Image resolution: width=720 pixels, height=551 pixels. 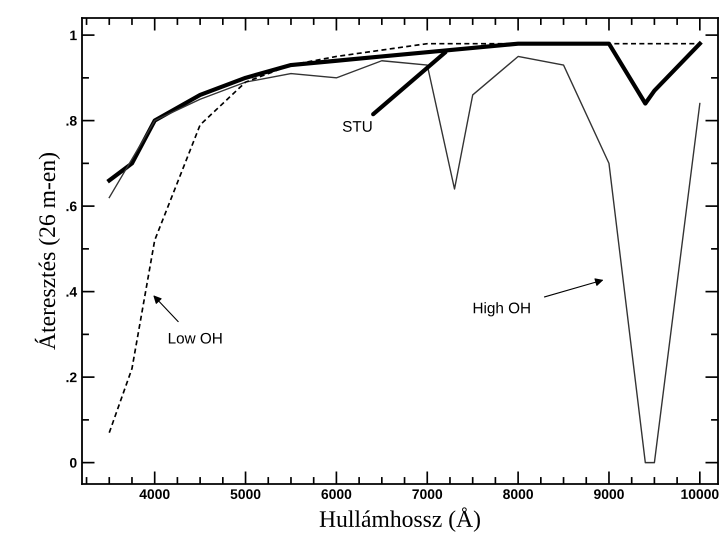 I want to click on y-tick-label: .2, so click(x=71, y=377).